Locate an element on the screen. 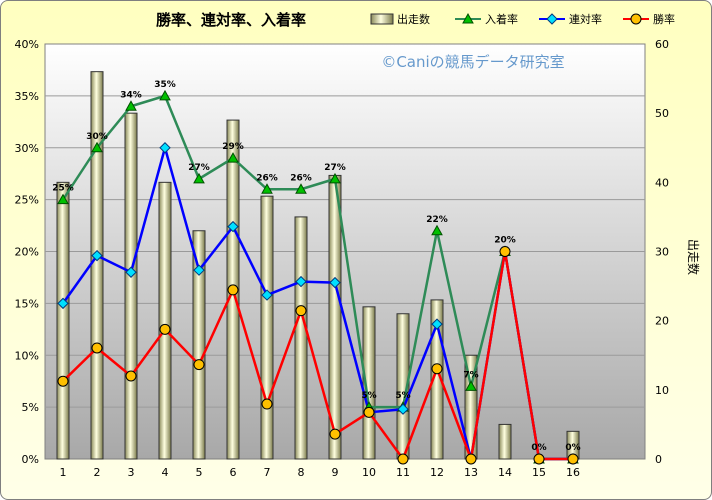 The height and width of the screenshot is (500, 712). y-right-tick: 50 is located at coordinates (662, 113).